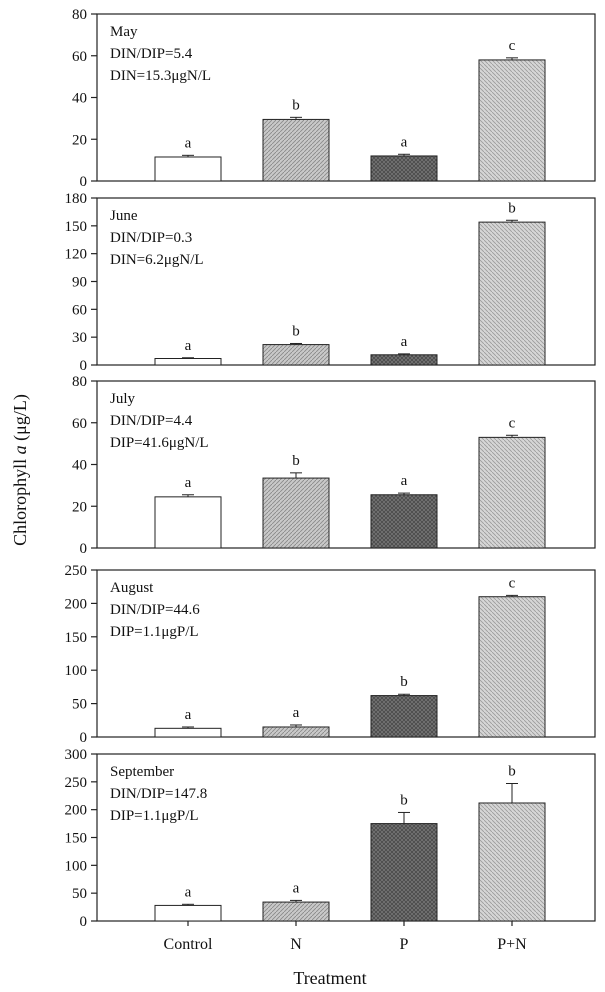  What do you see at coordinates (124, 32) in the screenshot?
I see `panel-annotation: May` at bounding box center [124, 32].